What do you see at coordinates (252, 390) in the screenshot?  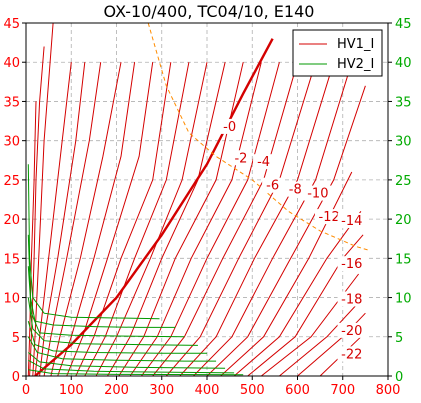 I see `x-tick-label: 500` at bounding box center [252, 390].